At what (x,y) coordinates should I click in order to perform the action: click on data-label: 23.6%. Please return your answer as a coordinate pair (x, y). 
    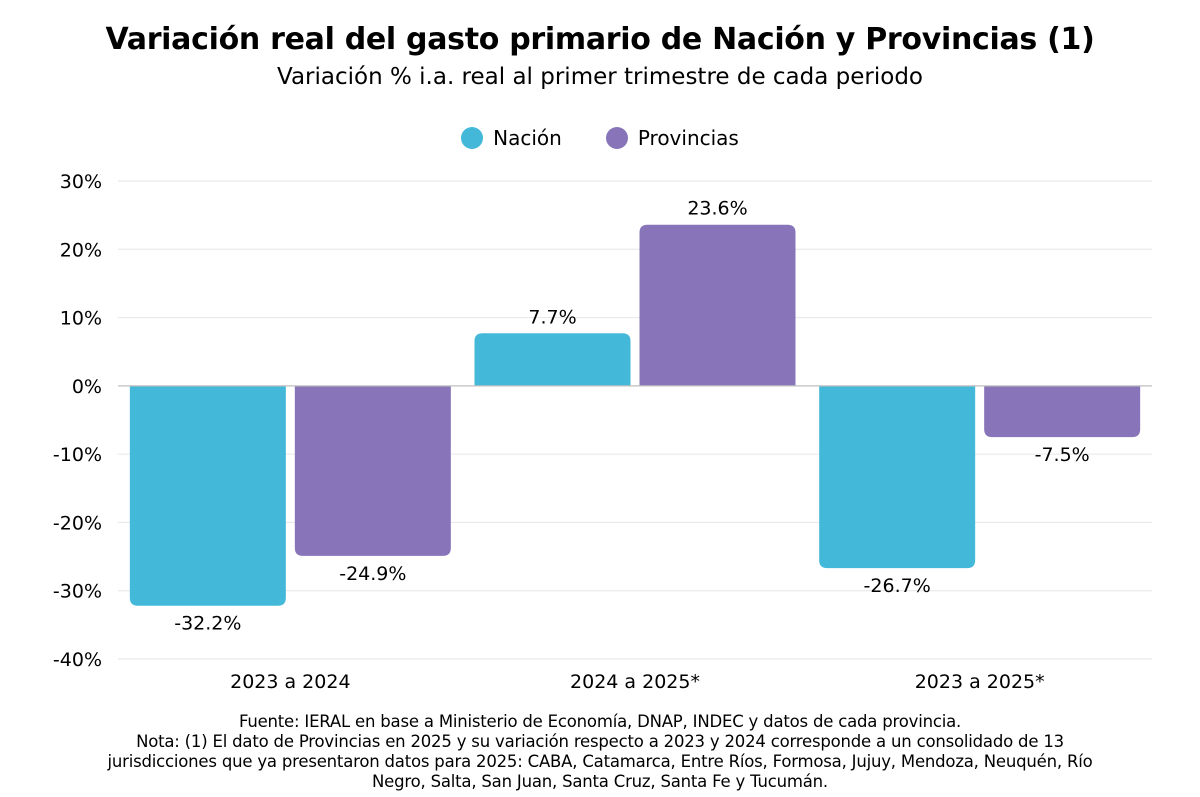
    Looking at the image, I should click on (717, 209).